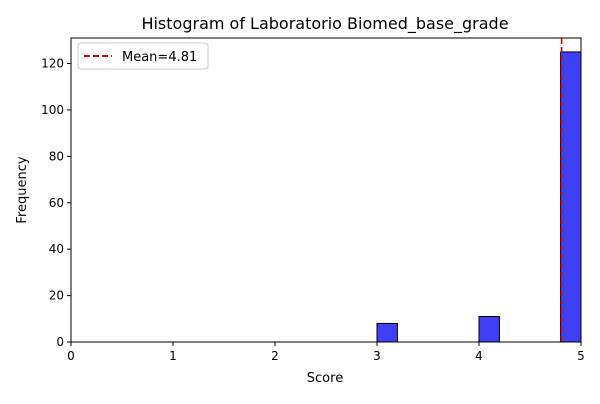 This screenshot has height=404, width=600. What do you see at coordinates (377, 356) in the screenshot?
I see `x-tick-label: 3` at bounding box center [377, 356].